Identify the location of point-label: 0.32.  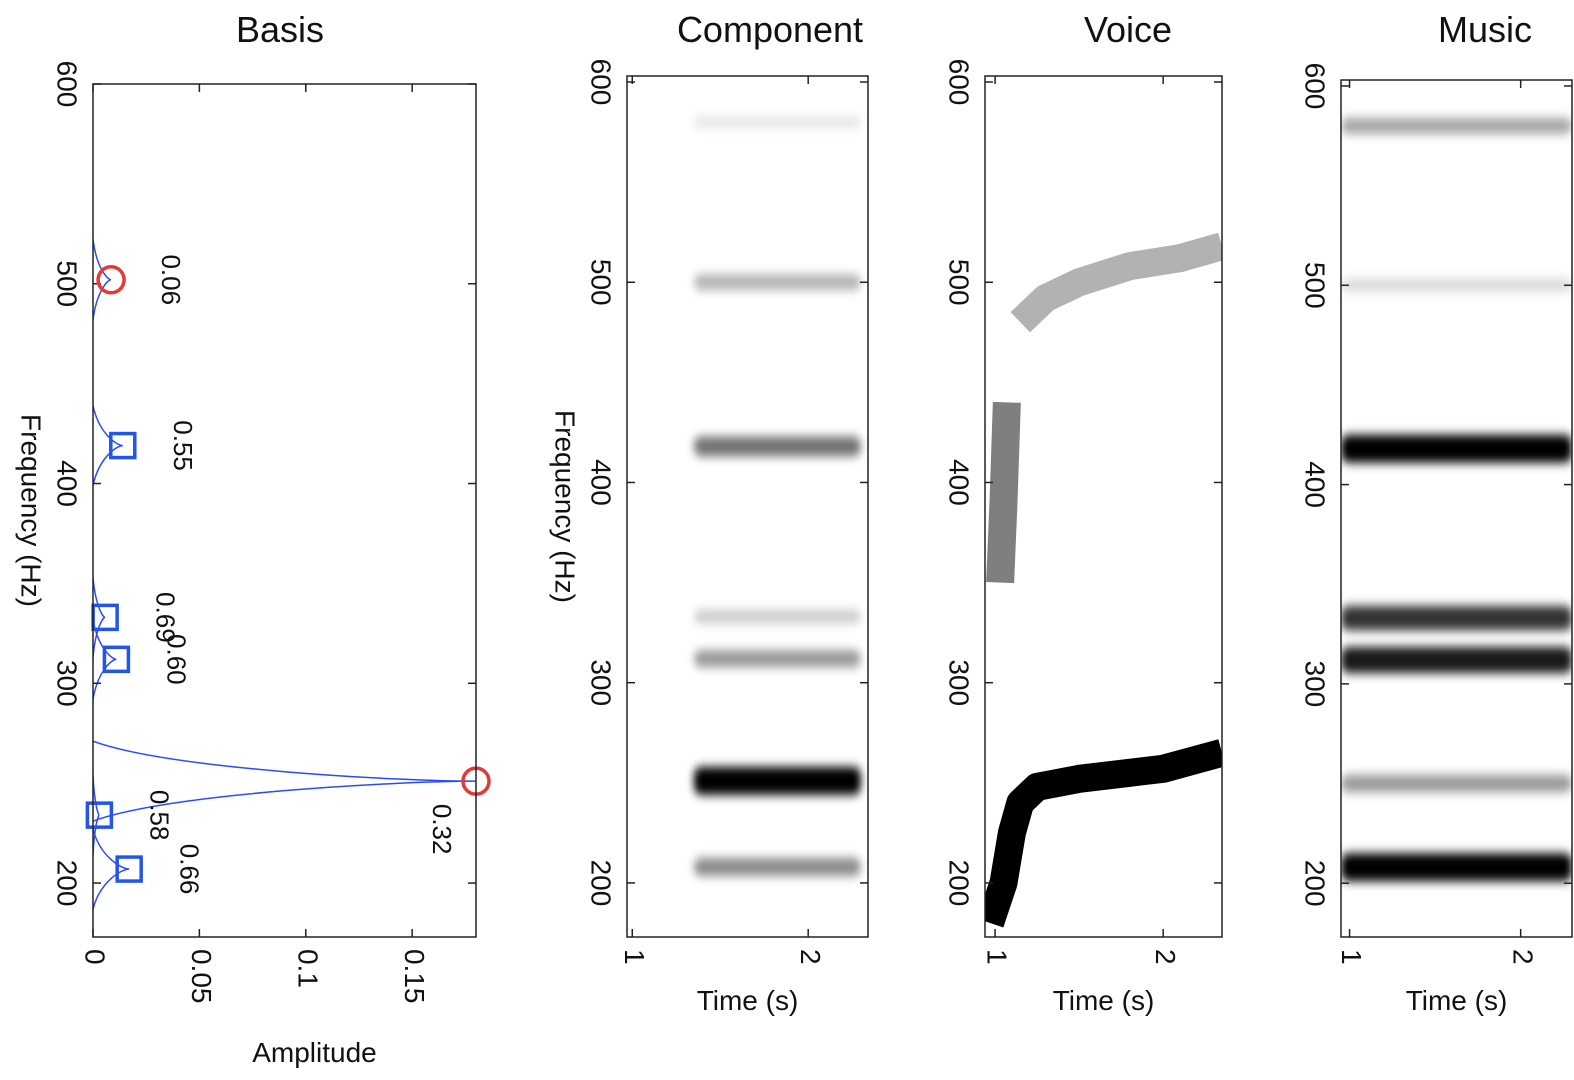
(442, 829).